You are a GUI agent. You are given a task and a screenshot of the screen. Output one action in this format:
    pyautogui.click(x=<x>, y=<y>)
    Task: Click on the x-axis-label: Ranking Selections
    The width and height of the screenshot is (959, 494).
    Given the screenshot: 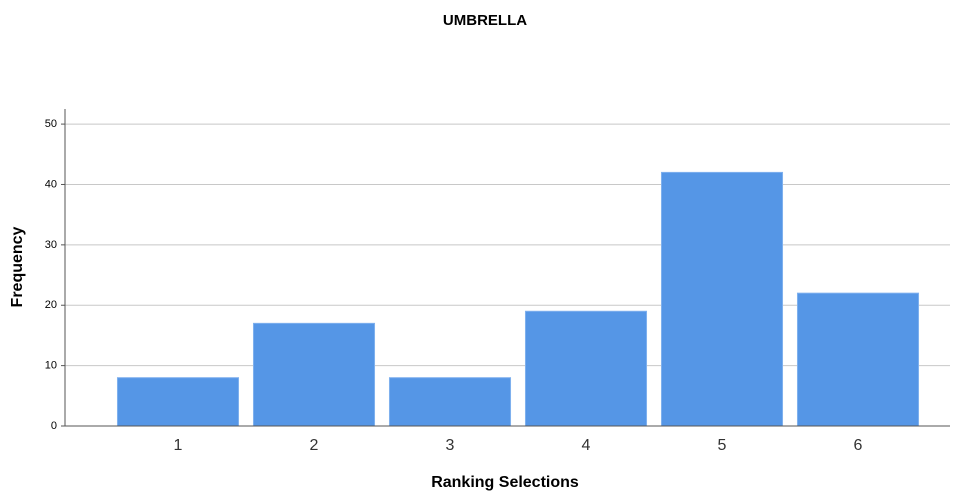 What is the action you would take?
    pyautogui.click(x=505, y=482)
    